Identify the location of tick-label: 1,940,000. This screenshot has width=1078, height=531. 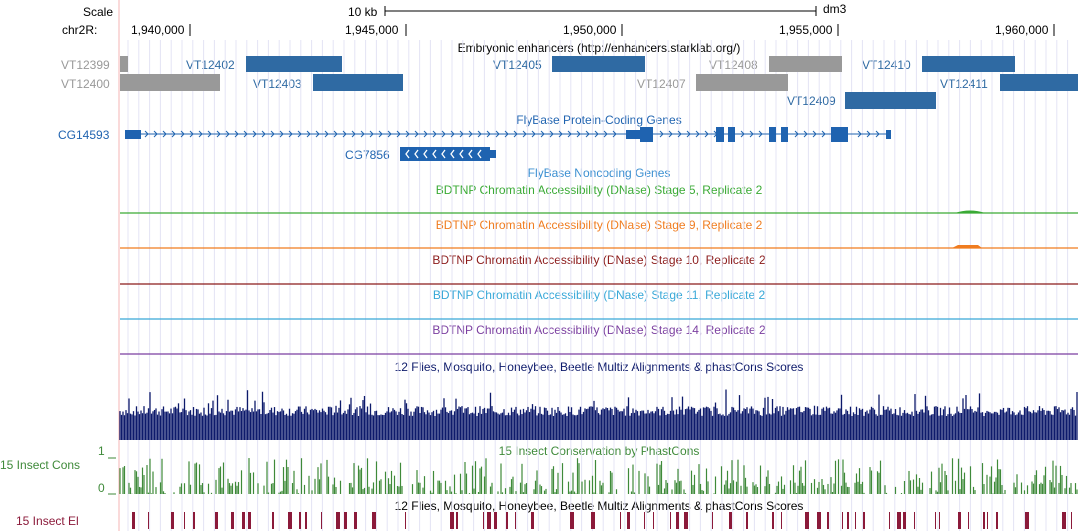
(158, 30).